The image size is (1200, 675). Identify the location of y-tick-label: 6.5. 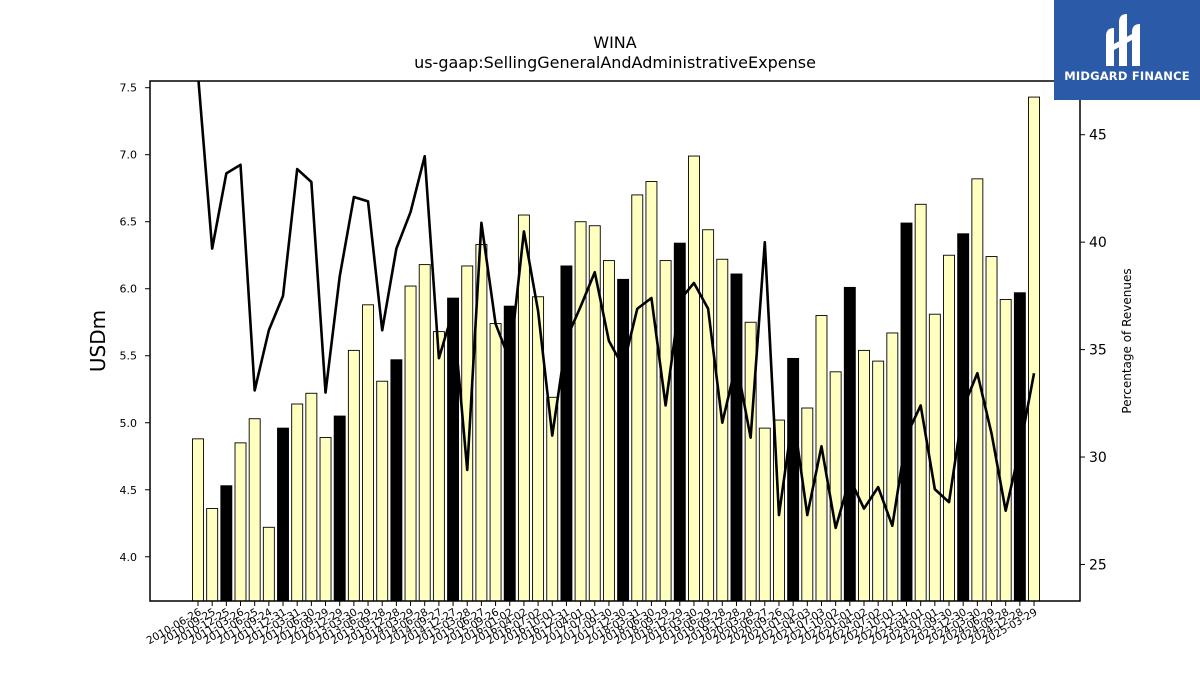
(129, 222).